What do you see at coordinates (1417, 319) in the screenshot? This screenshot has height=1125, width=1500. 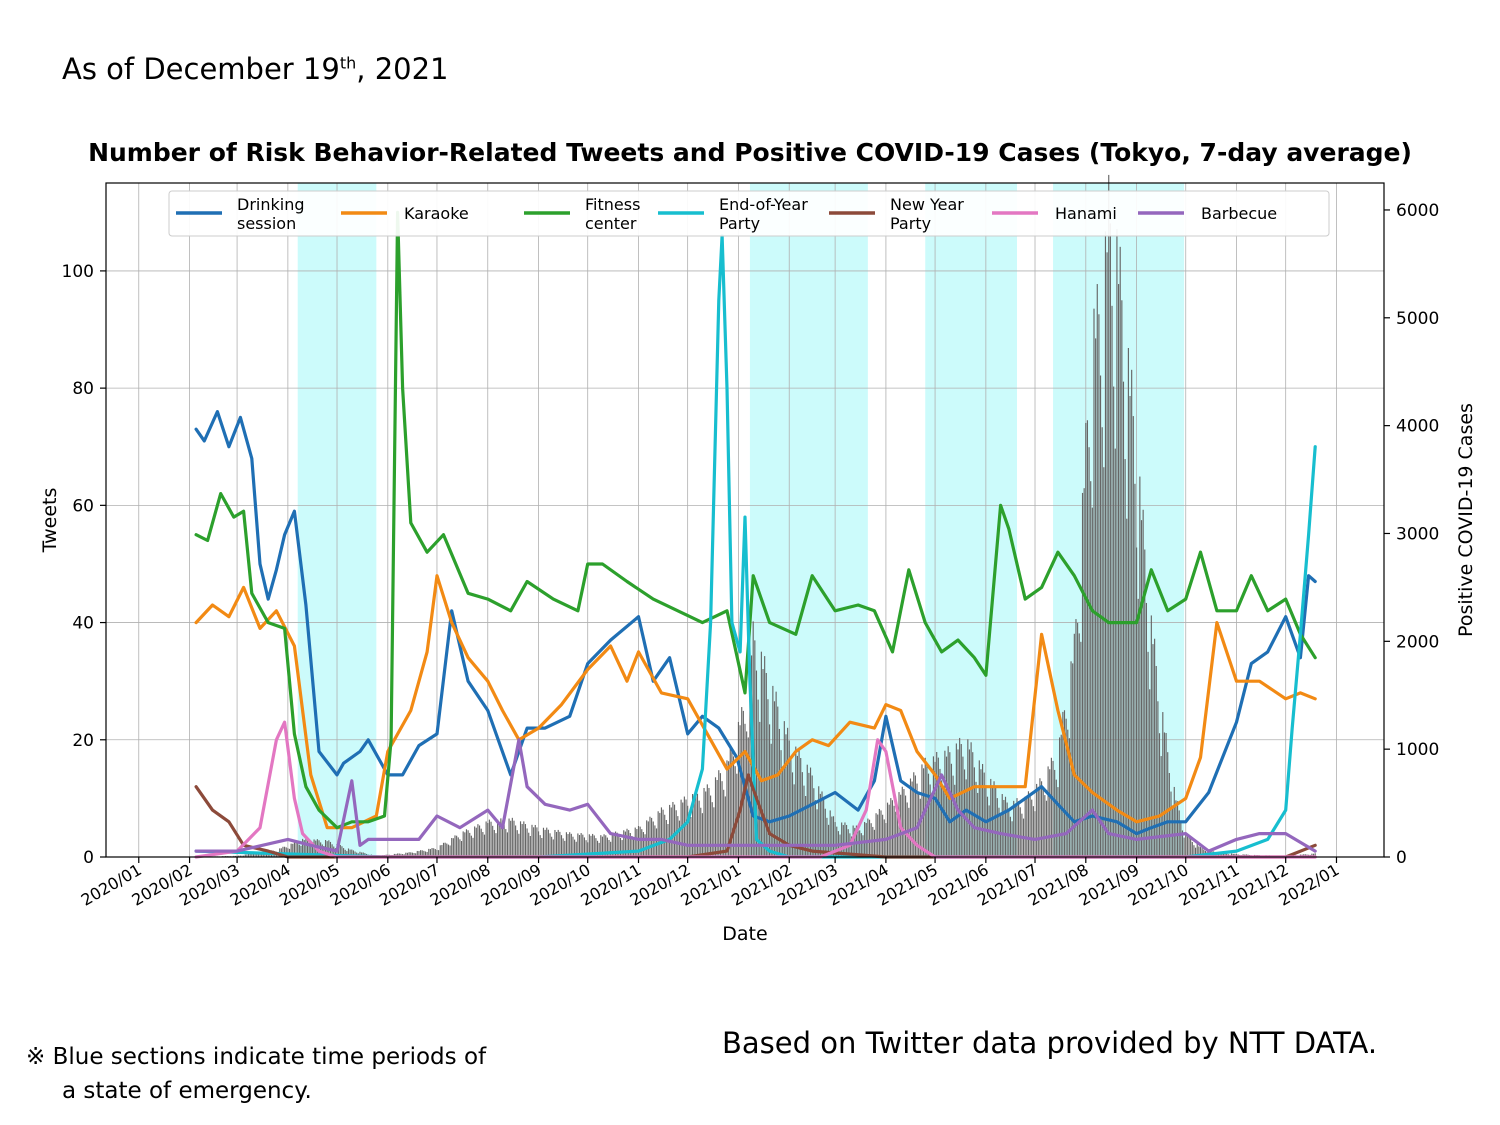 I see `y2-tick-label: 5000` at bounding box center [1417, 319].